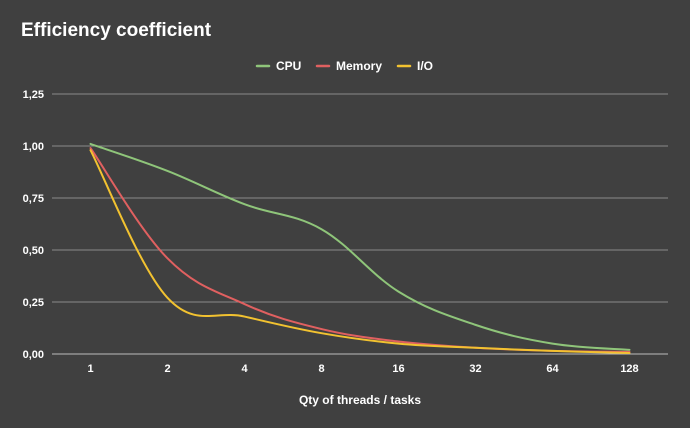 The width and height of the screenshot is (690, 428). Describe the element at coordinates (167, 369) in the screenshot. I see `x-tick-label: 2` at that location.